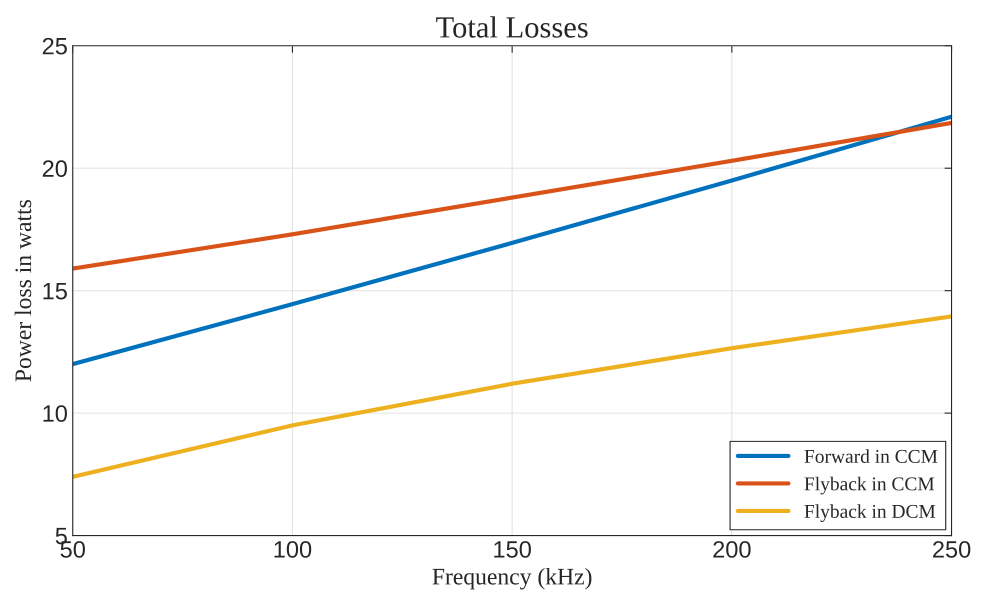 This screenshot has width=983, height=610. What do you see at coordinates (870, 513) in the screenshot?
I see `legend-label: Flyback in DCM` at bounding box center [870, 513].